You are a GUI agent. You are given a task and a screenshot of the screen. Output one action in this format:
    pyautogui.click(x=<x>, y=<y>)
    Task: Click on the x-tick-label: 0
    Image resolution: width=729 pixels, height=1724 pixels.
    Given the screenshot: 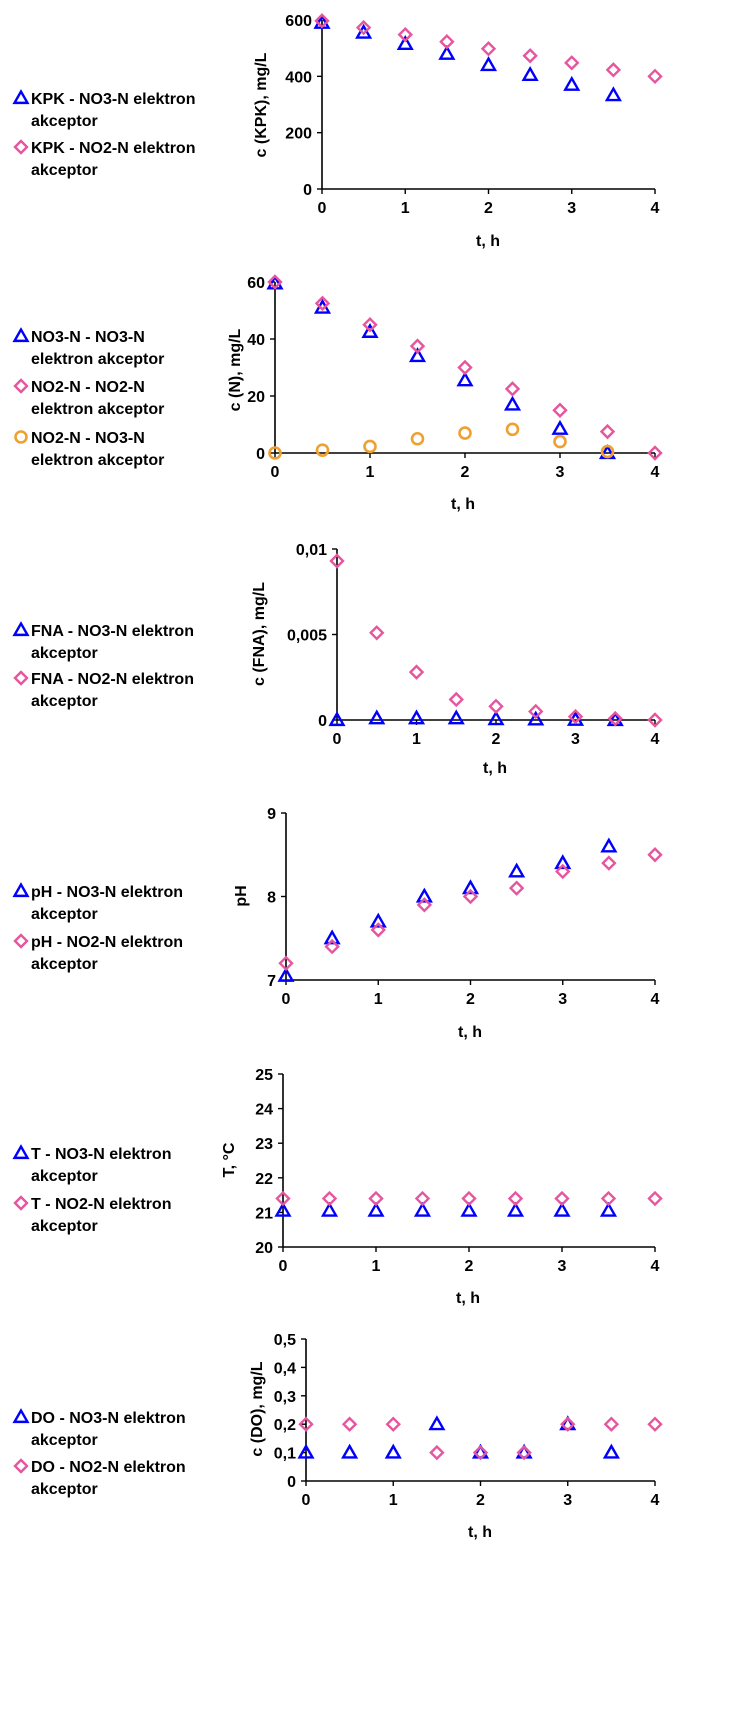 What is the action you would take?
    pyautogui.click(x=322, y=208)
    